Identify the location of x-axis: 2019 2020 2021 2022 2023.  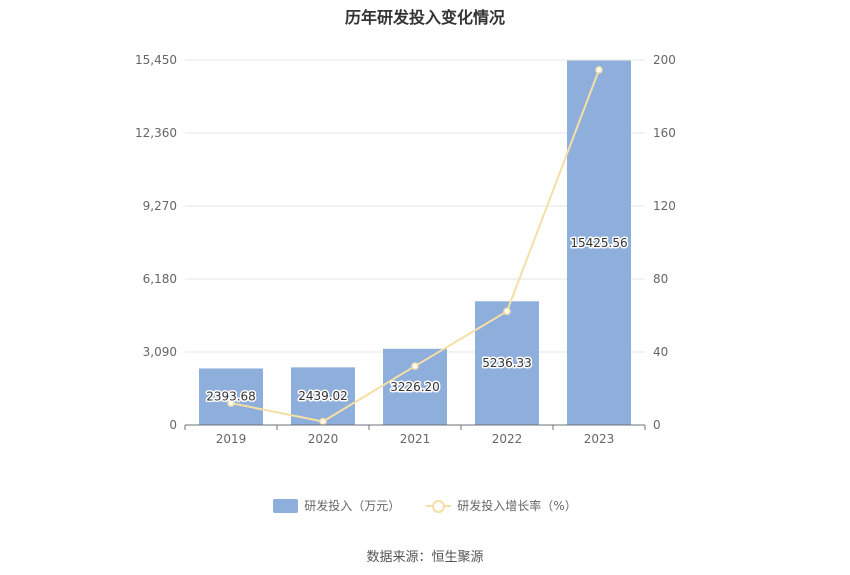
(415, 435).